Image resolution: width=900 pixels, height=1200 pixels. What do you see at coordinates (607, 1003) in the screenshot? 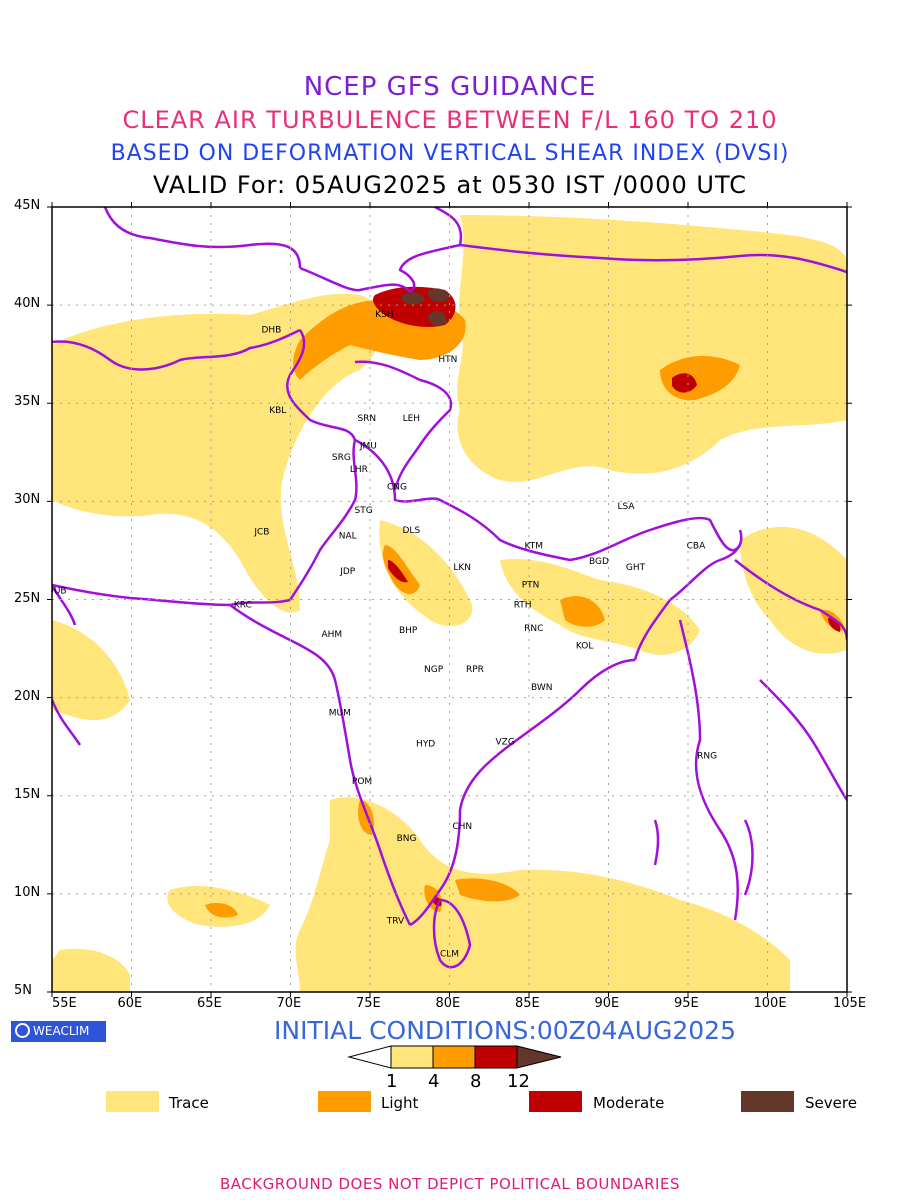
I see `lon-label: 90E` at bounding box center [607, 1003].